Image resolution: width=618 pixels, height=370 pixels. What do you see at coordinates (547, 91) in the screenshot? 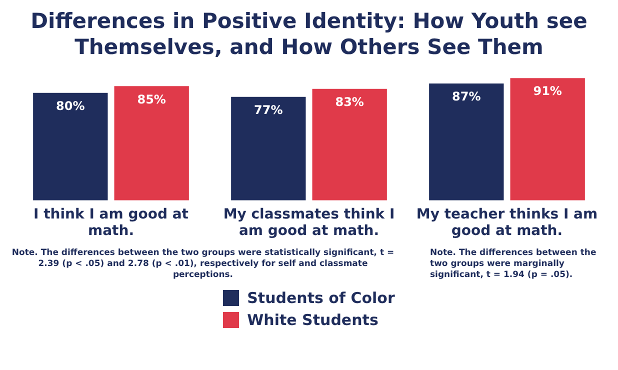
I see `data-label: 91%` at bounding box center [547, 91].